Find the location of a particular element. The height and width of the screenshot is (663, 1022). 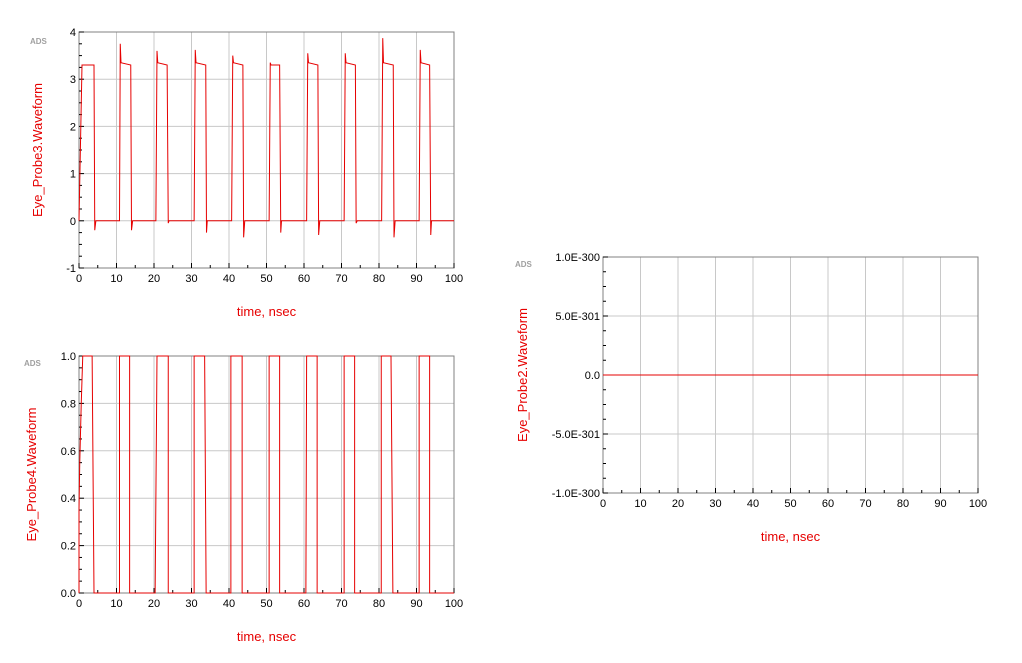

y-tick-label: -5.0E-301 is located at coordinates (576, 435).